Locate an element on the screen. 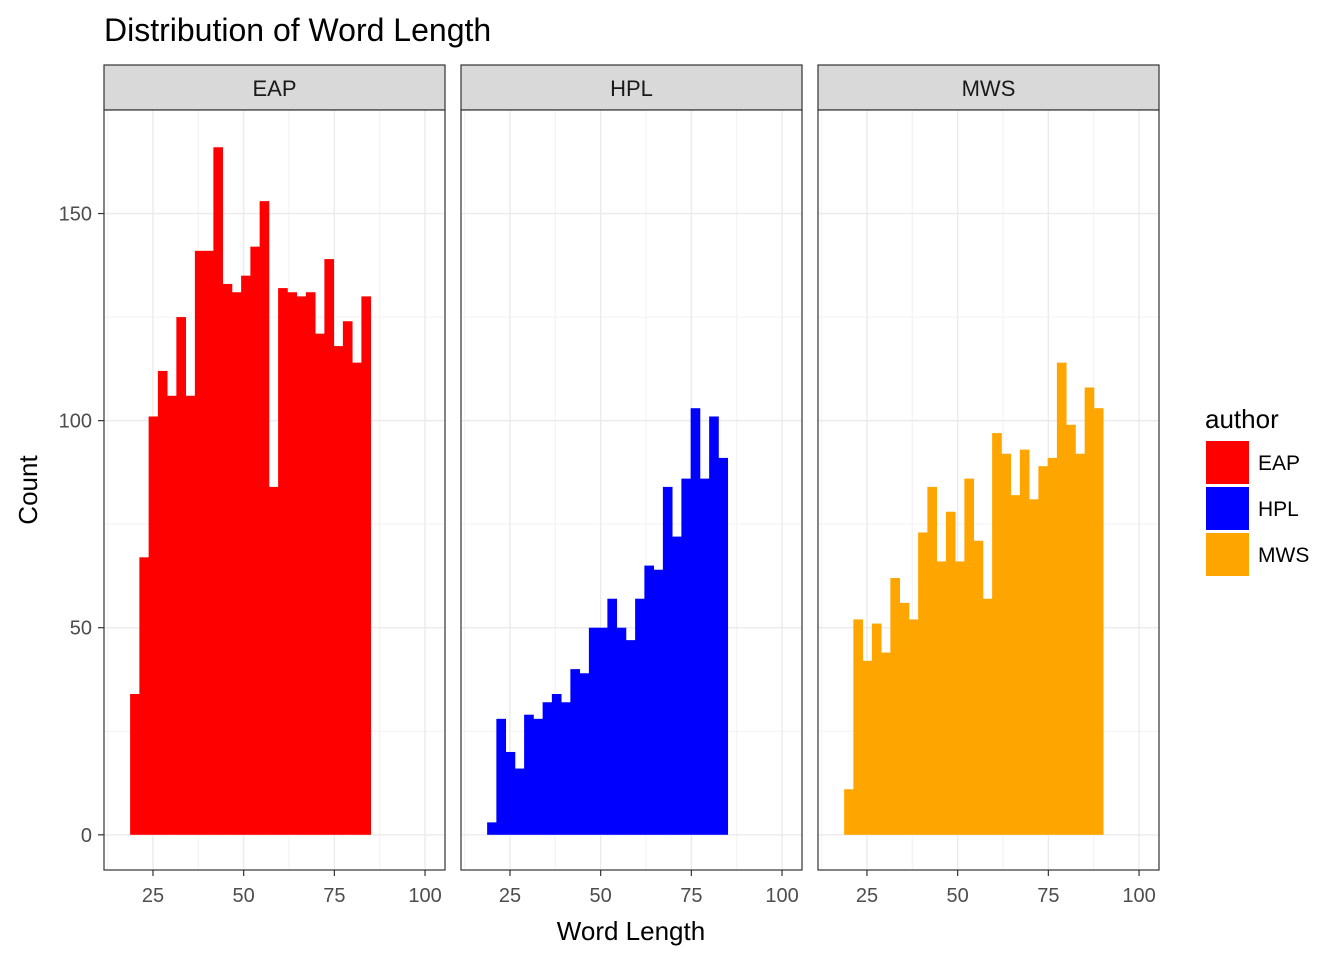 The width and height of the screenshot is (1344, 960). chart-title: Distribution of Word Length is located at coordinates (297, 30).